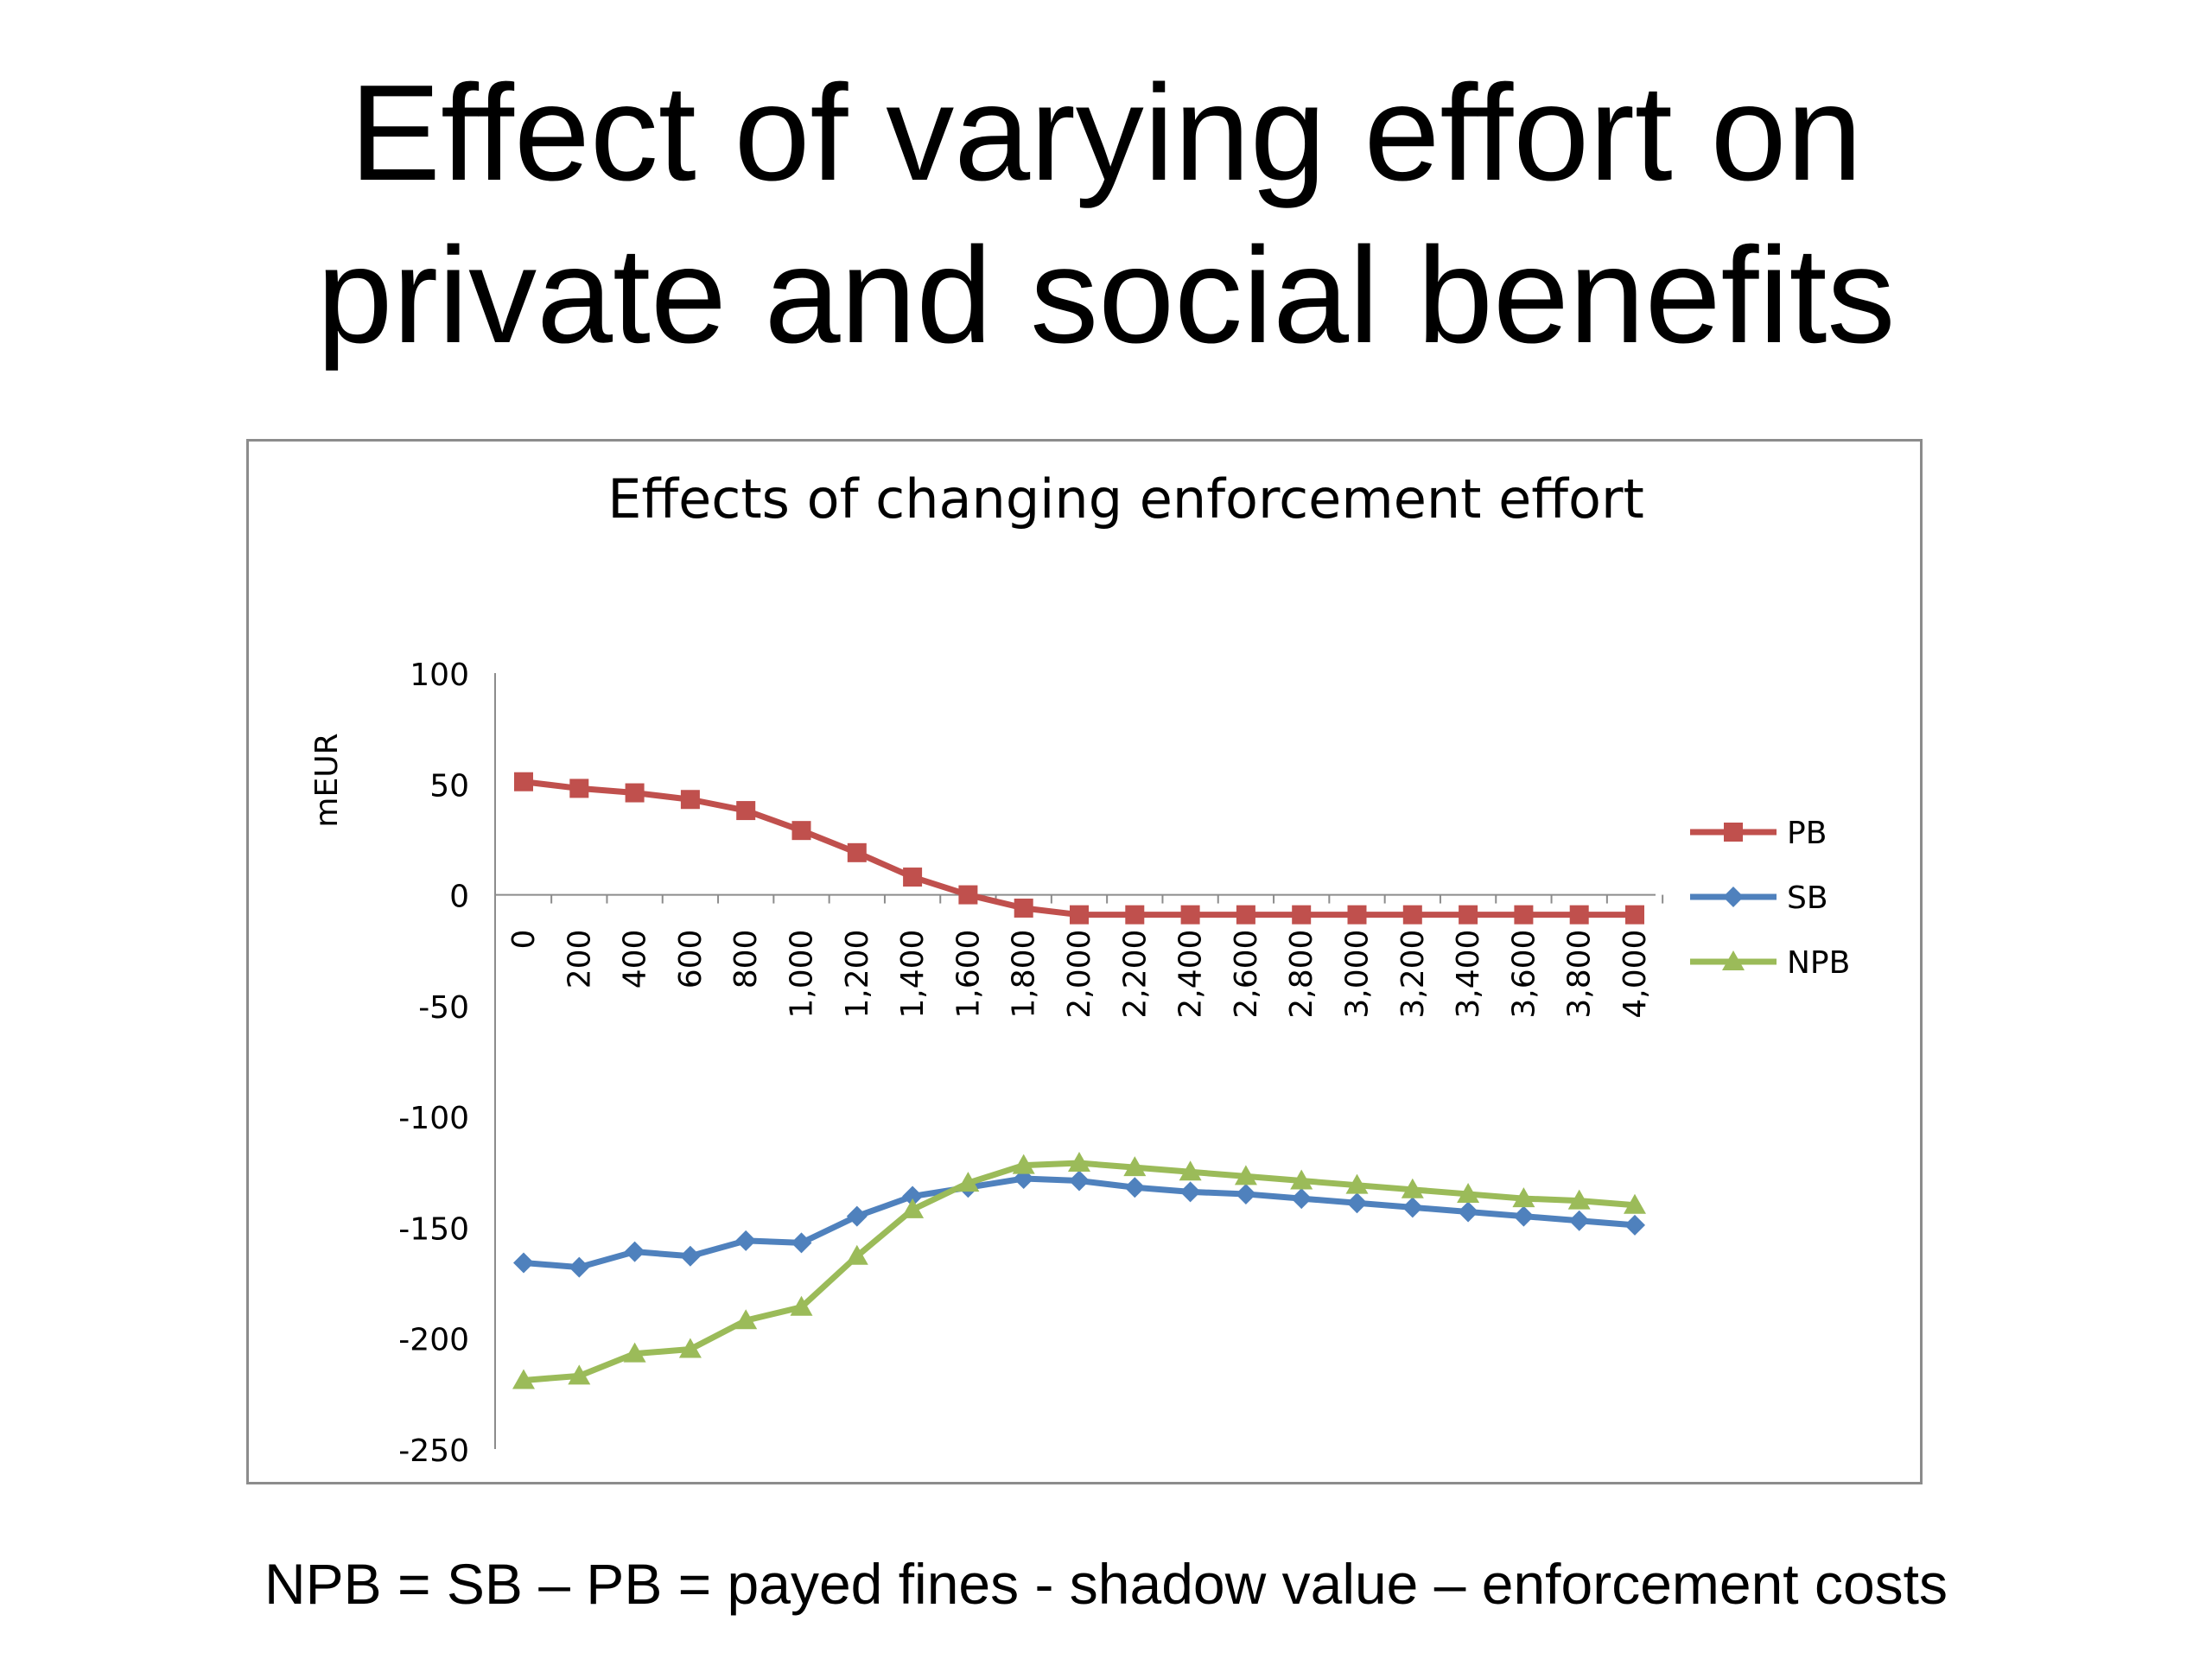 The image size is (2212, 1659). What do you see at coordinates (433, 1118) in the screenshot?
I see `y-tick-label: -100` at bounding box center [433, 1118].